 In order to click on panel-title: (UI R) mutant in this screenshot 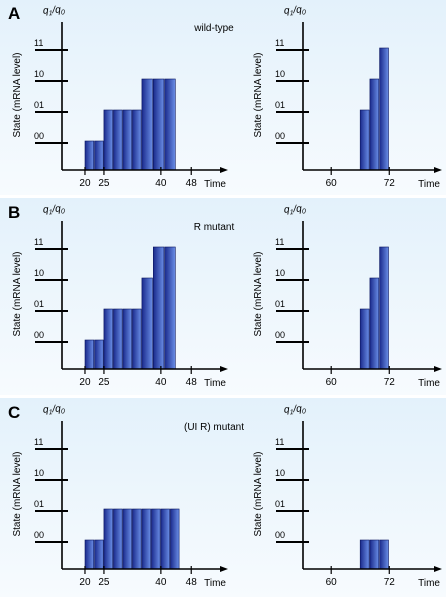, I will do `click(214, 427)`.